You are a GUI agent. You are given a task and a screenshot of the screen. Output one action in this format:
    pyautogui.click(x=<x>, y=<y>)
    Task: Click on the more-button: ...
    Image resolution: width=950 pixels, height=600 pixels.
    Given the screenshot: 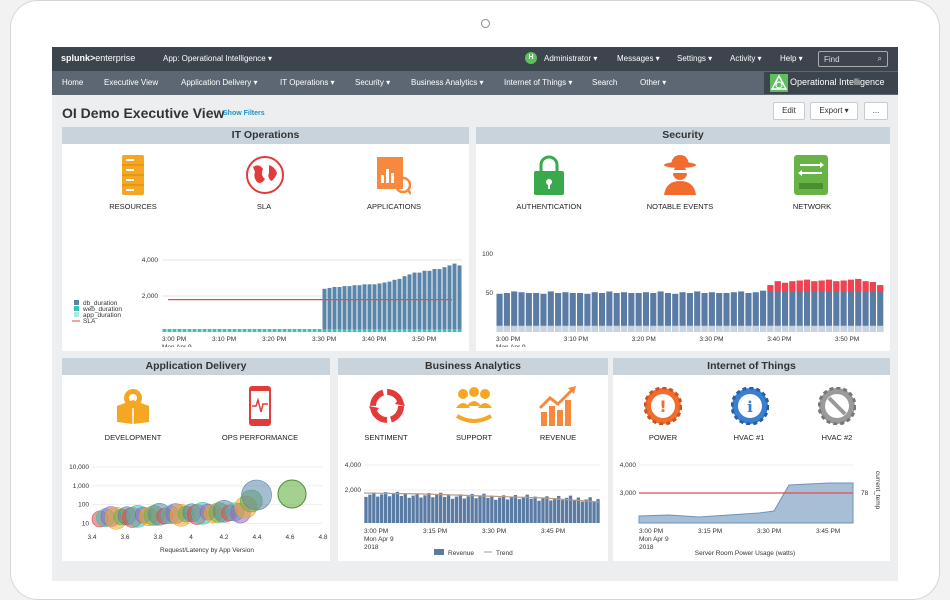 What is the action you would take?
    pyautogui.click(x=876, y=111)
    